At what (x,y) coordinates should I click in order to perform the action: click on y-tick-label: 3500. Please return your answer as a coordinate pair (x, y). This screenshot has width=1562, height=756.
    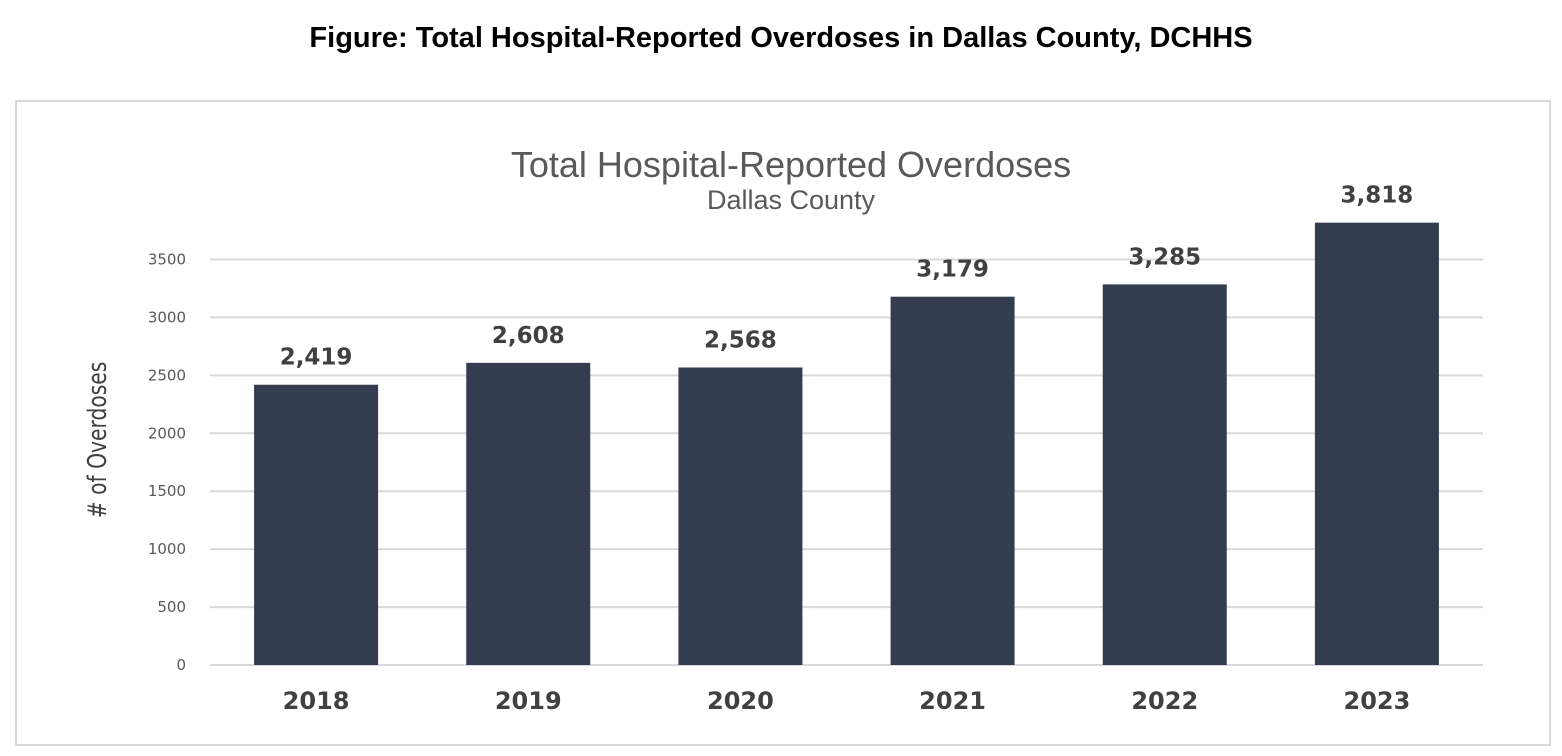
    Looking at the image, I should click on (167, 260).